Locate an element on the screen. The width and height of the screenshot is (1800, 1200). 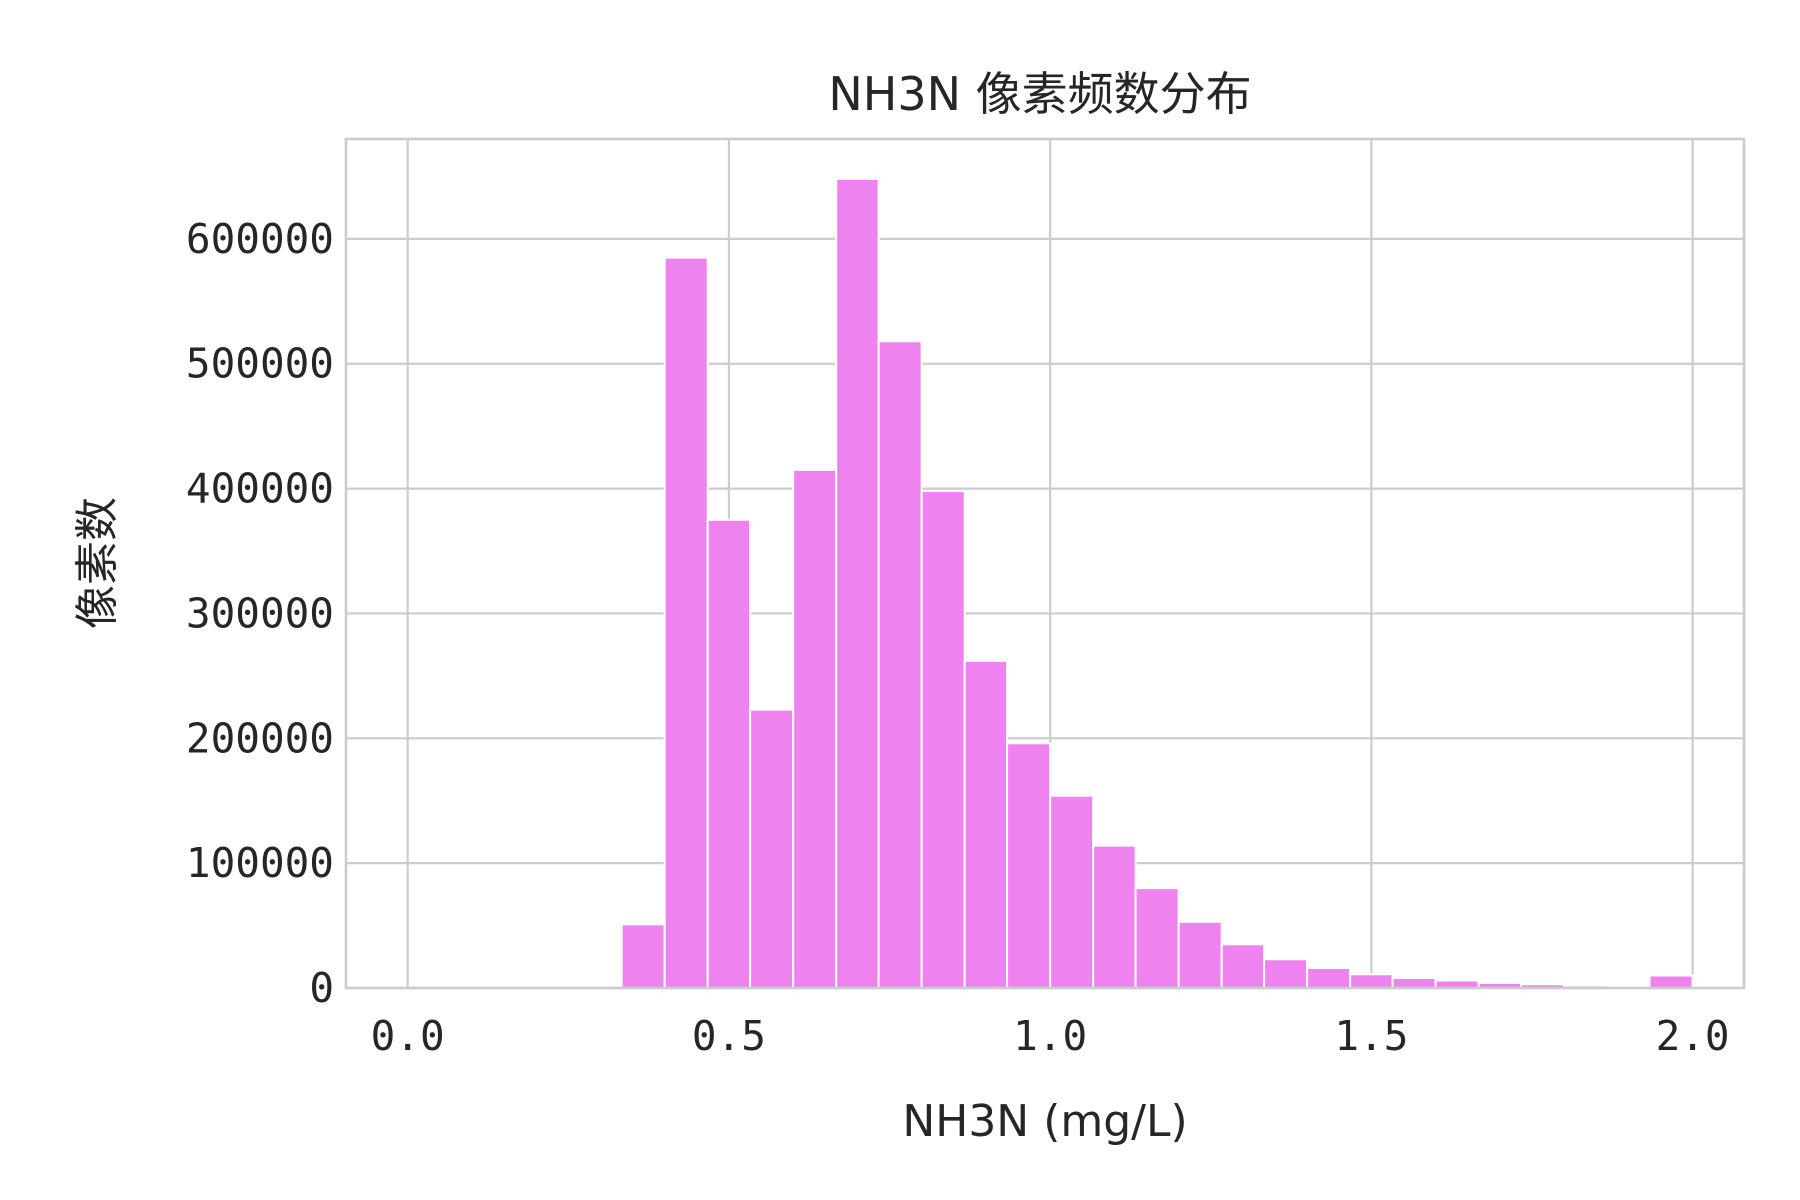
y-axis-label: 像素数 is located at coordinates (97, 563).